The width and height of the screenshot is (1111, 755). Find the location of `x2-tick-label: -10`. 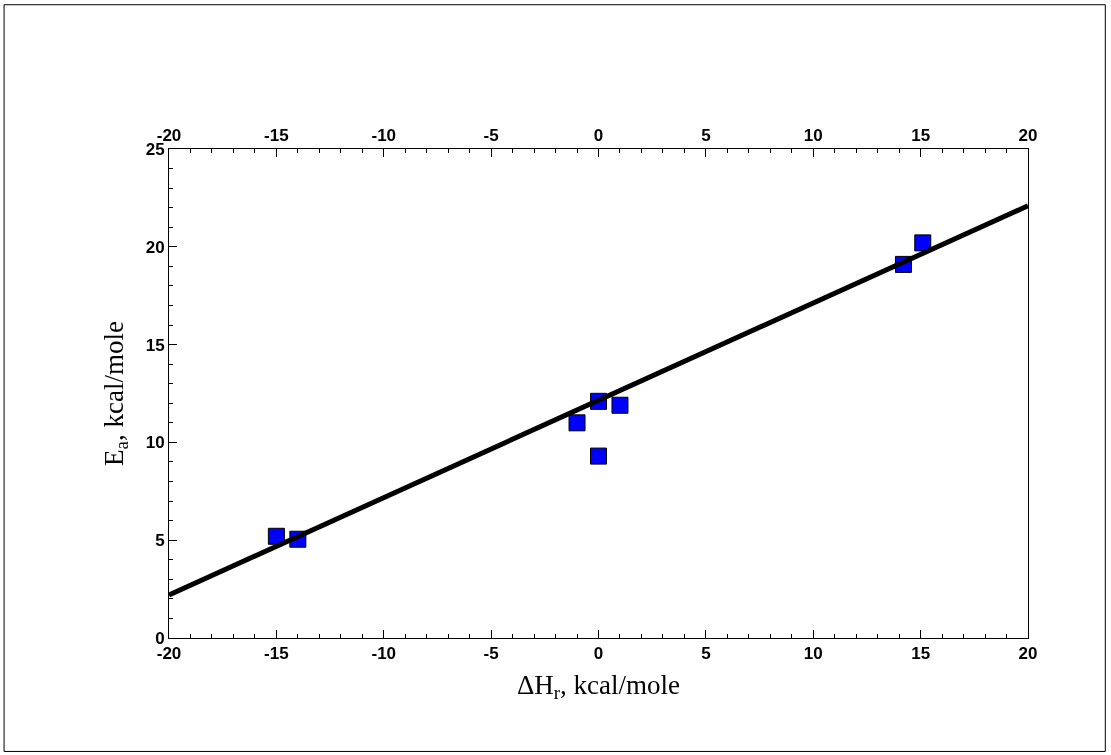

x2-tick-label: -10 is located at coordinates (384, 654).